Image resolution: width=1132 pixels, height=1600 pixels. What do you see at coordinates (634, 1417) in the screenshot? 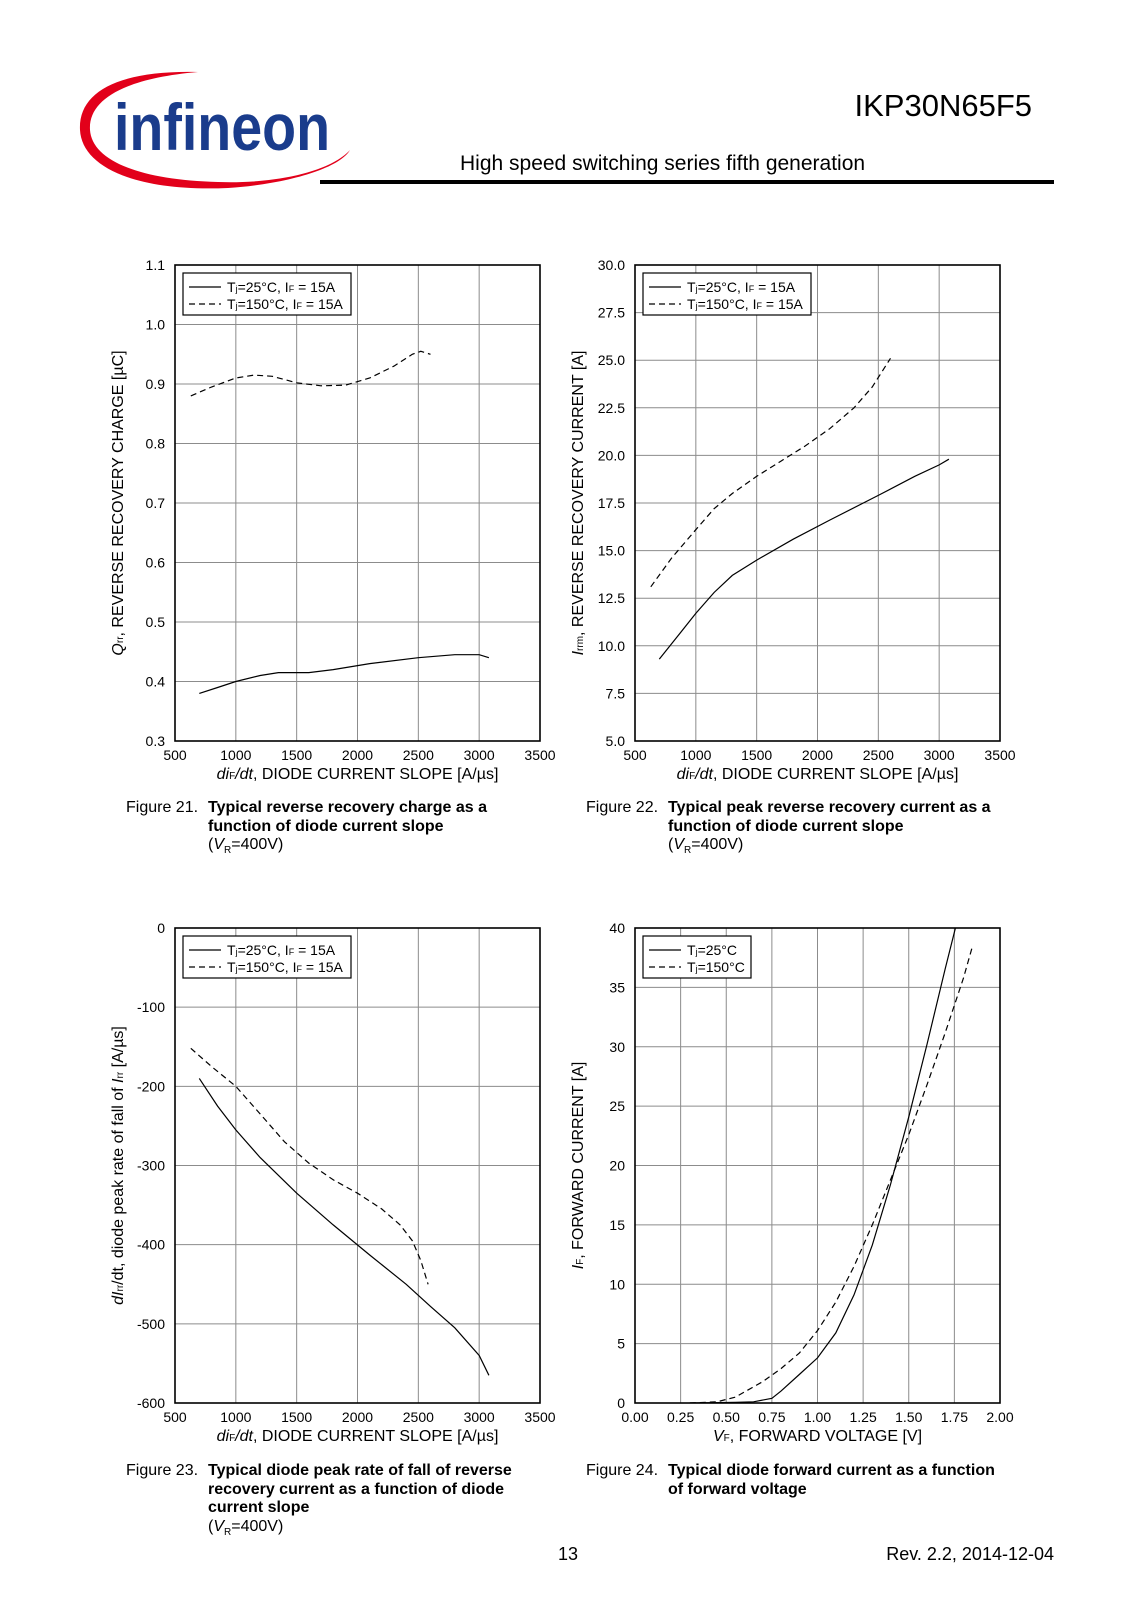
I see `x-tick-label: 0.00` at bounding box center [634, 1417].